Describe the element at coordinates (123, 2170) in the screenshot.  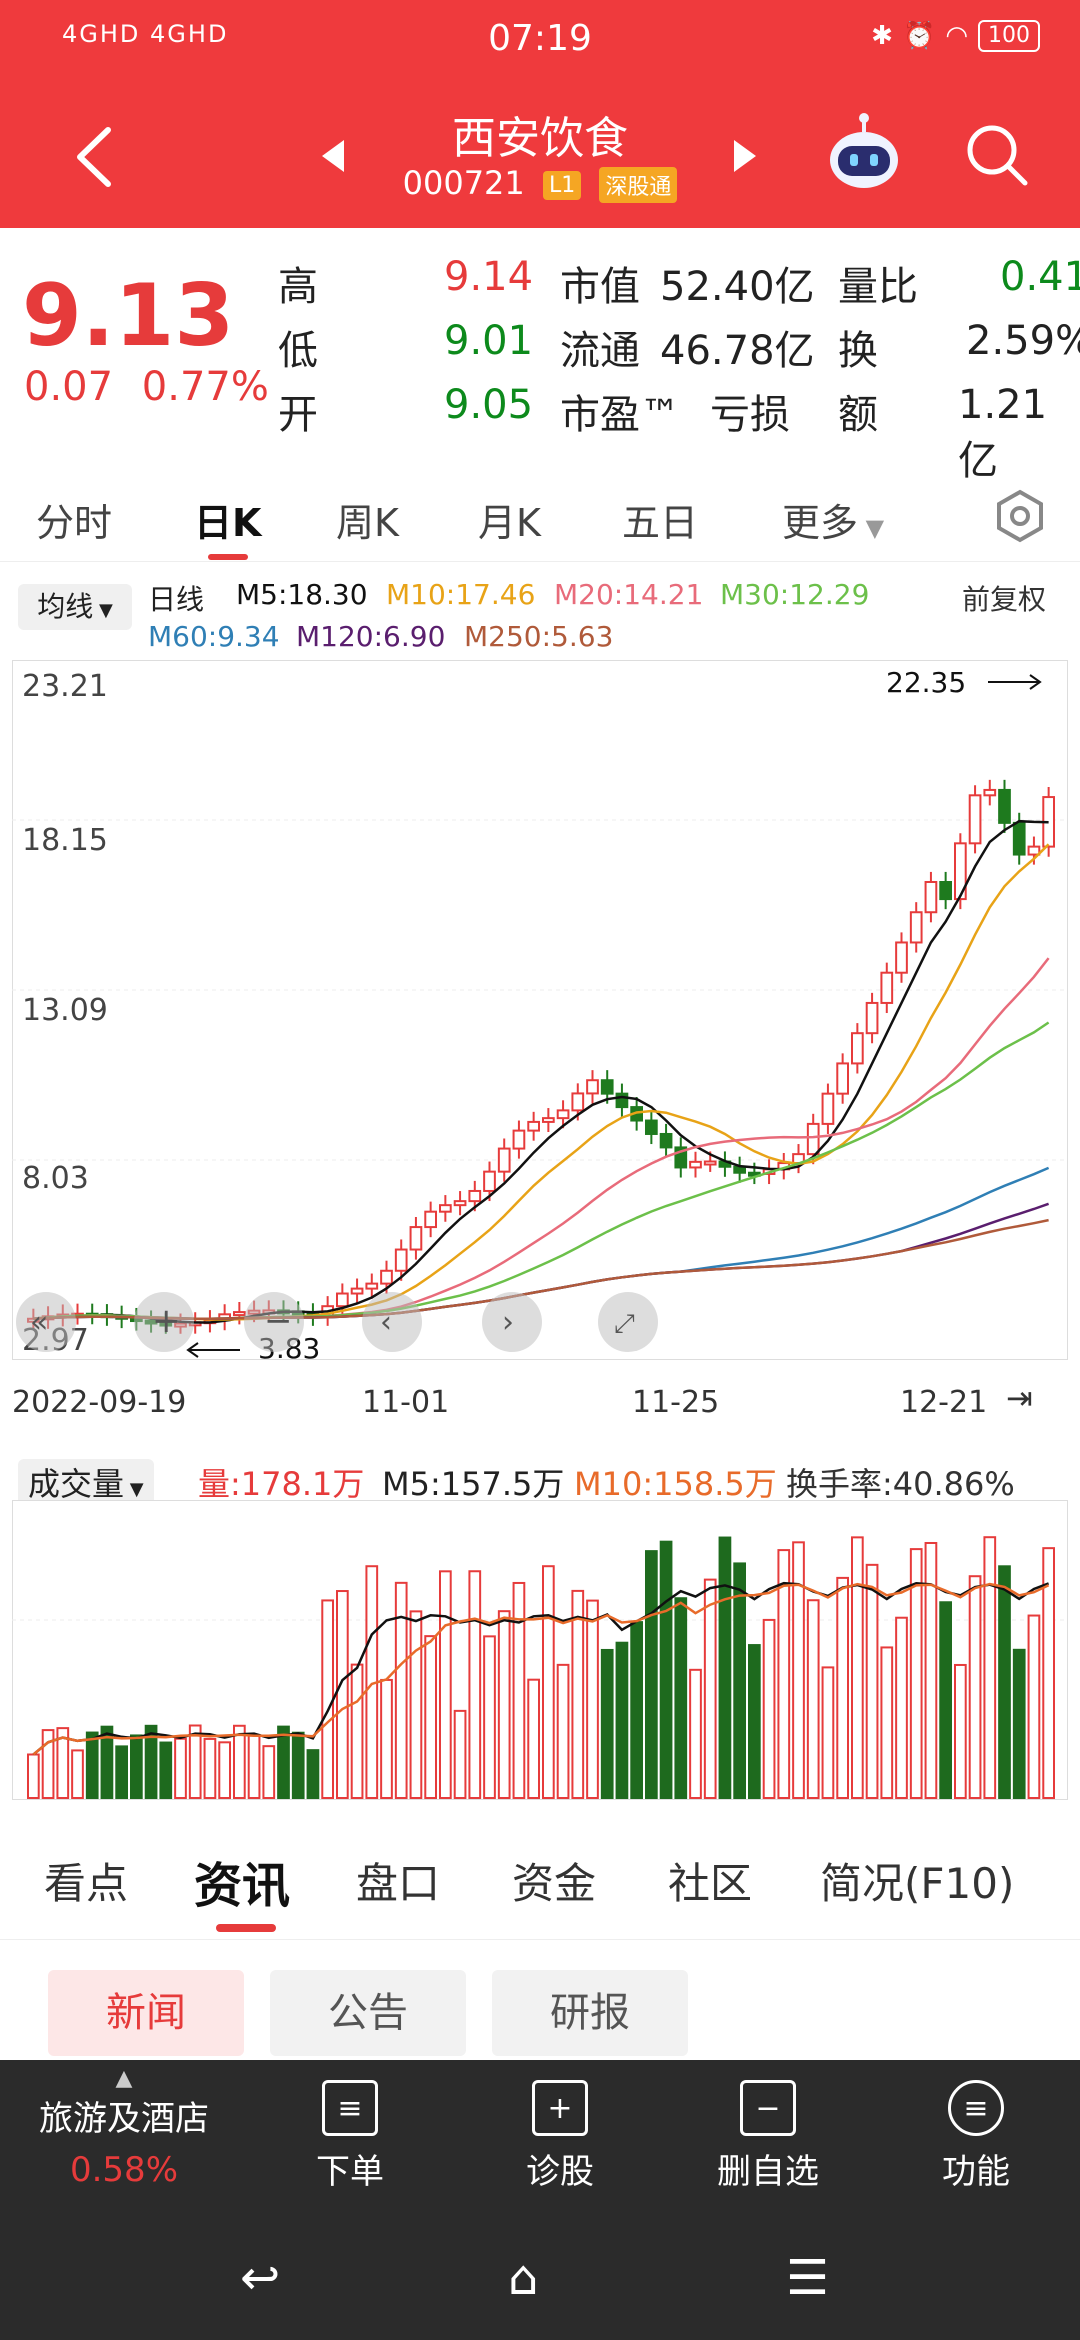
I see `sector-change: 0.58%` at that location.